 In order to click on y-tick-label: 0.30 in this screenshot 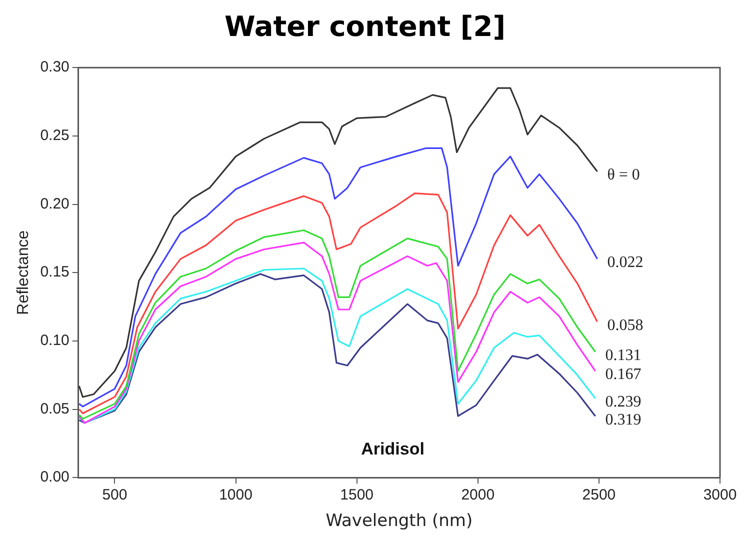, I will do `click(55, 67)`.